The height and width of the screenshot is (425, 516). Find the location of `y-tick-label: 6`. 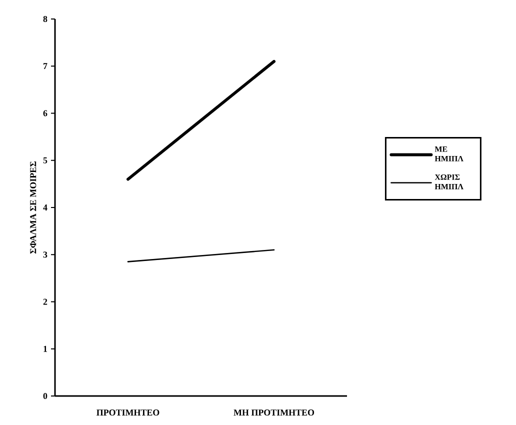

y-tick-label: 6 is located at coordinates (45, 113).